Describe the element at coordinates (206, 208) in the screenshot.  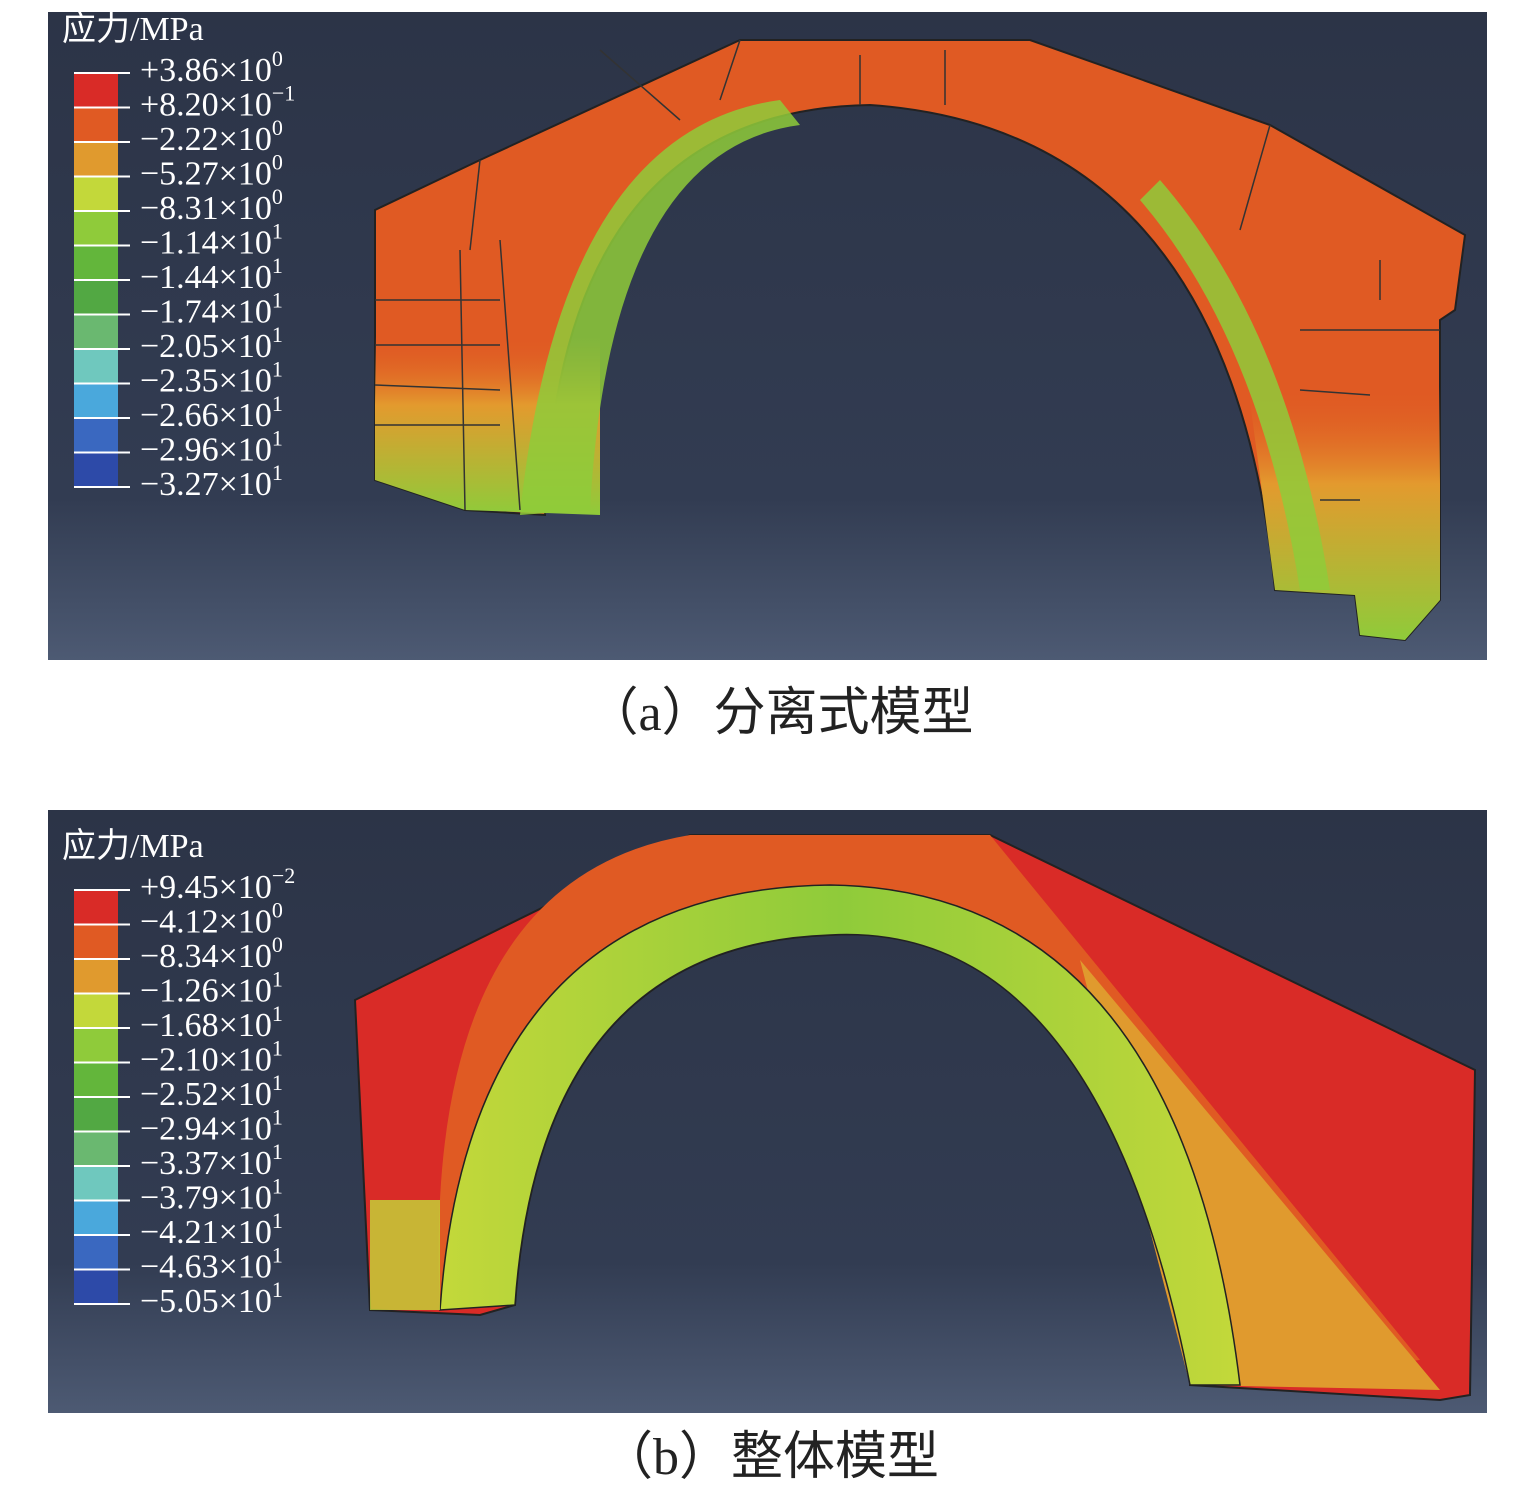
I see `label-mantissa: −8.31×10` at that location.